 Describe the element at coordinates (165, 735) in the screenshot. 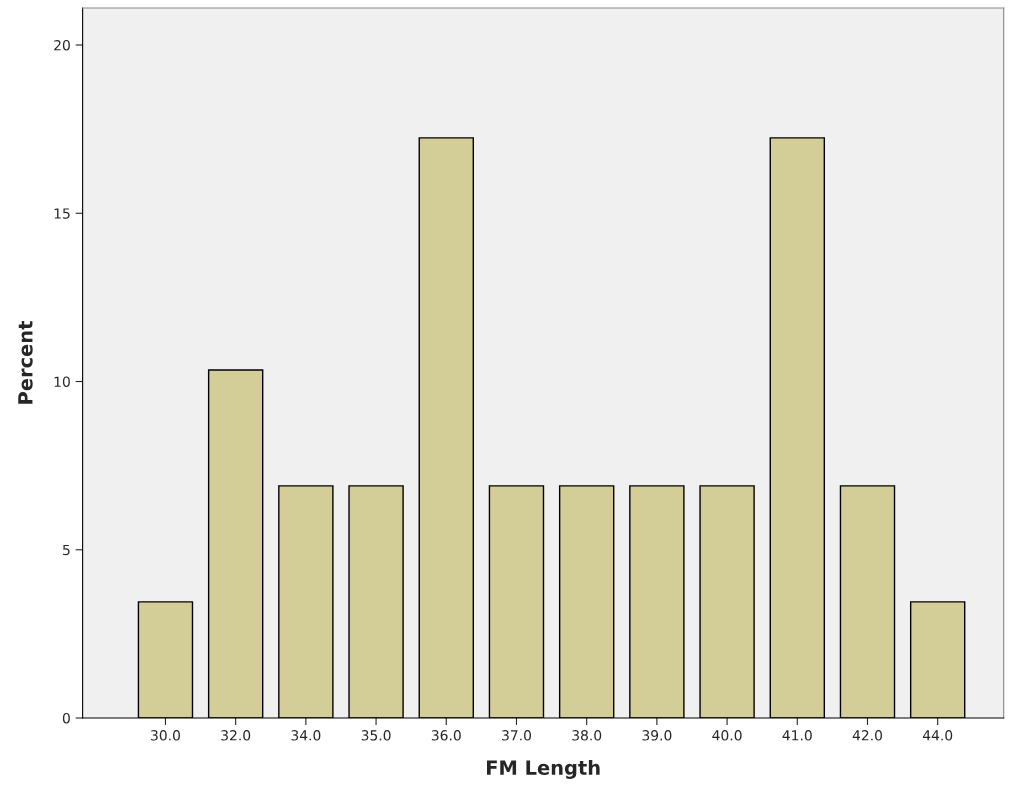

I see `x-tick-label: 30.0` at that location.